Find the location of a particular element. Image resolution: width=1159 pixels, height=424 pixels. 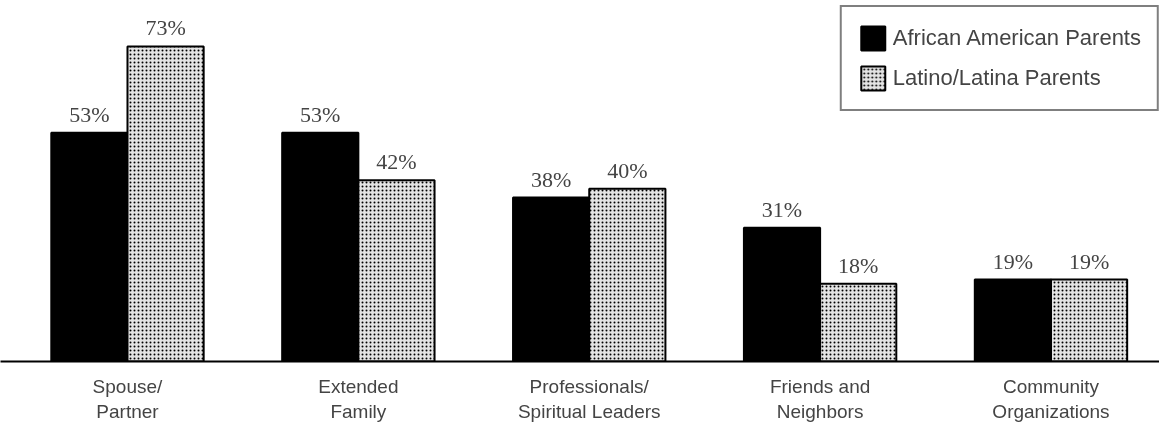

data-label: 42% is located at coordinates (396, 162).